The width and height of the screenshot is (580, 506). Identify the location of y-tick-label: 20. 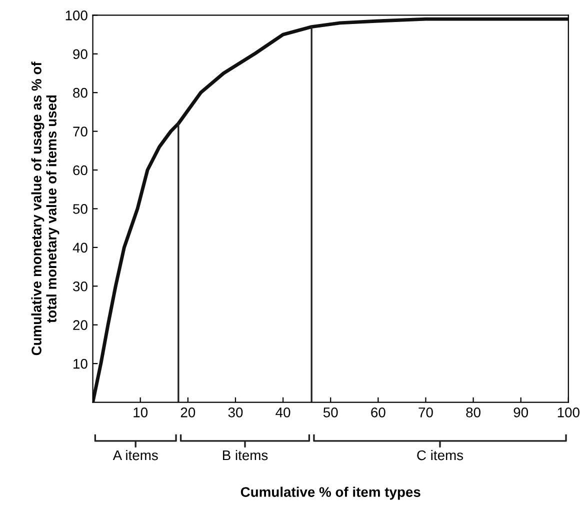
(80, 325).